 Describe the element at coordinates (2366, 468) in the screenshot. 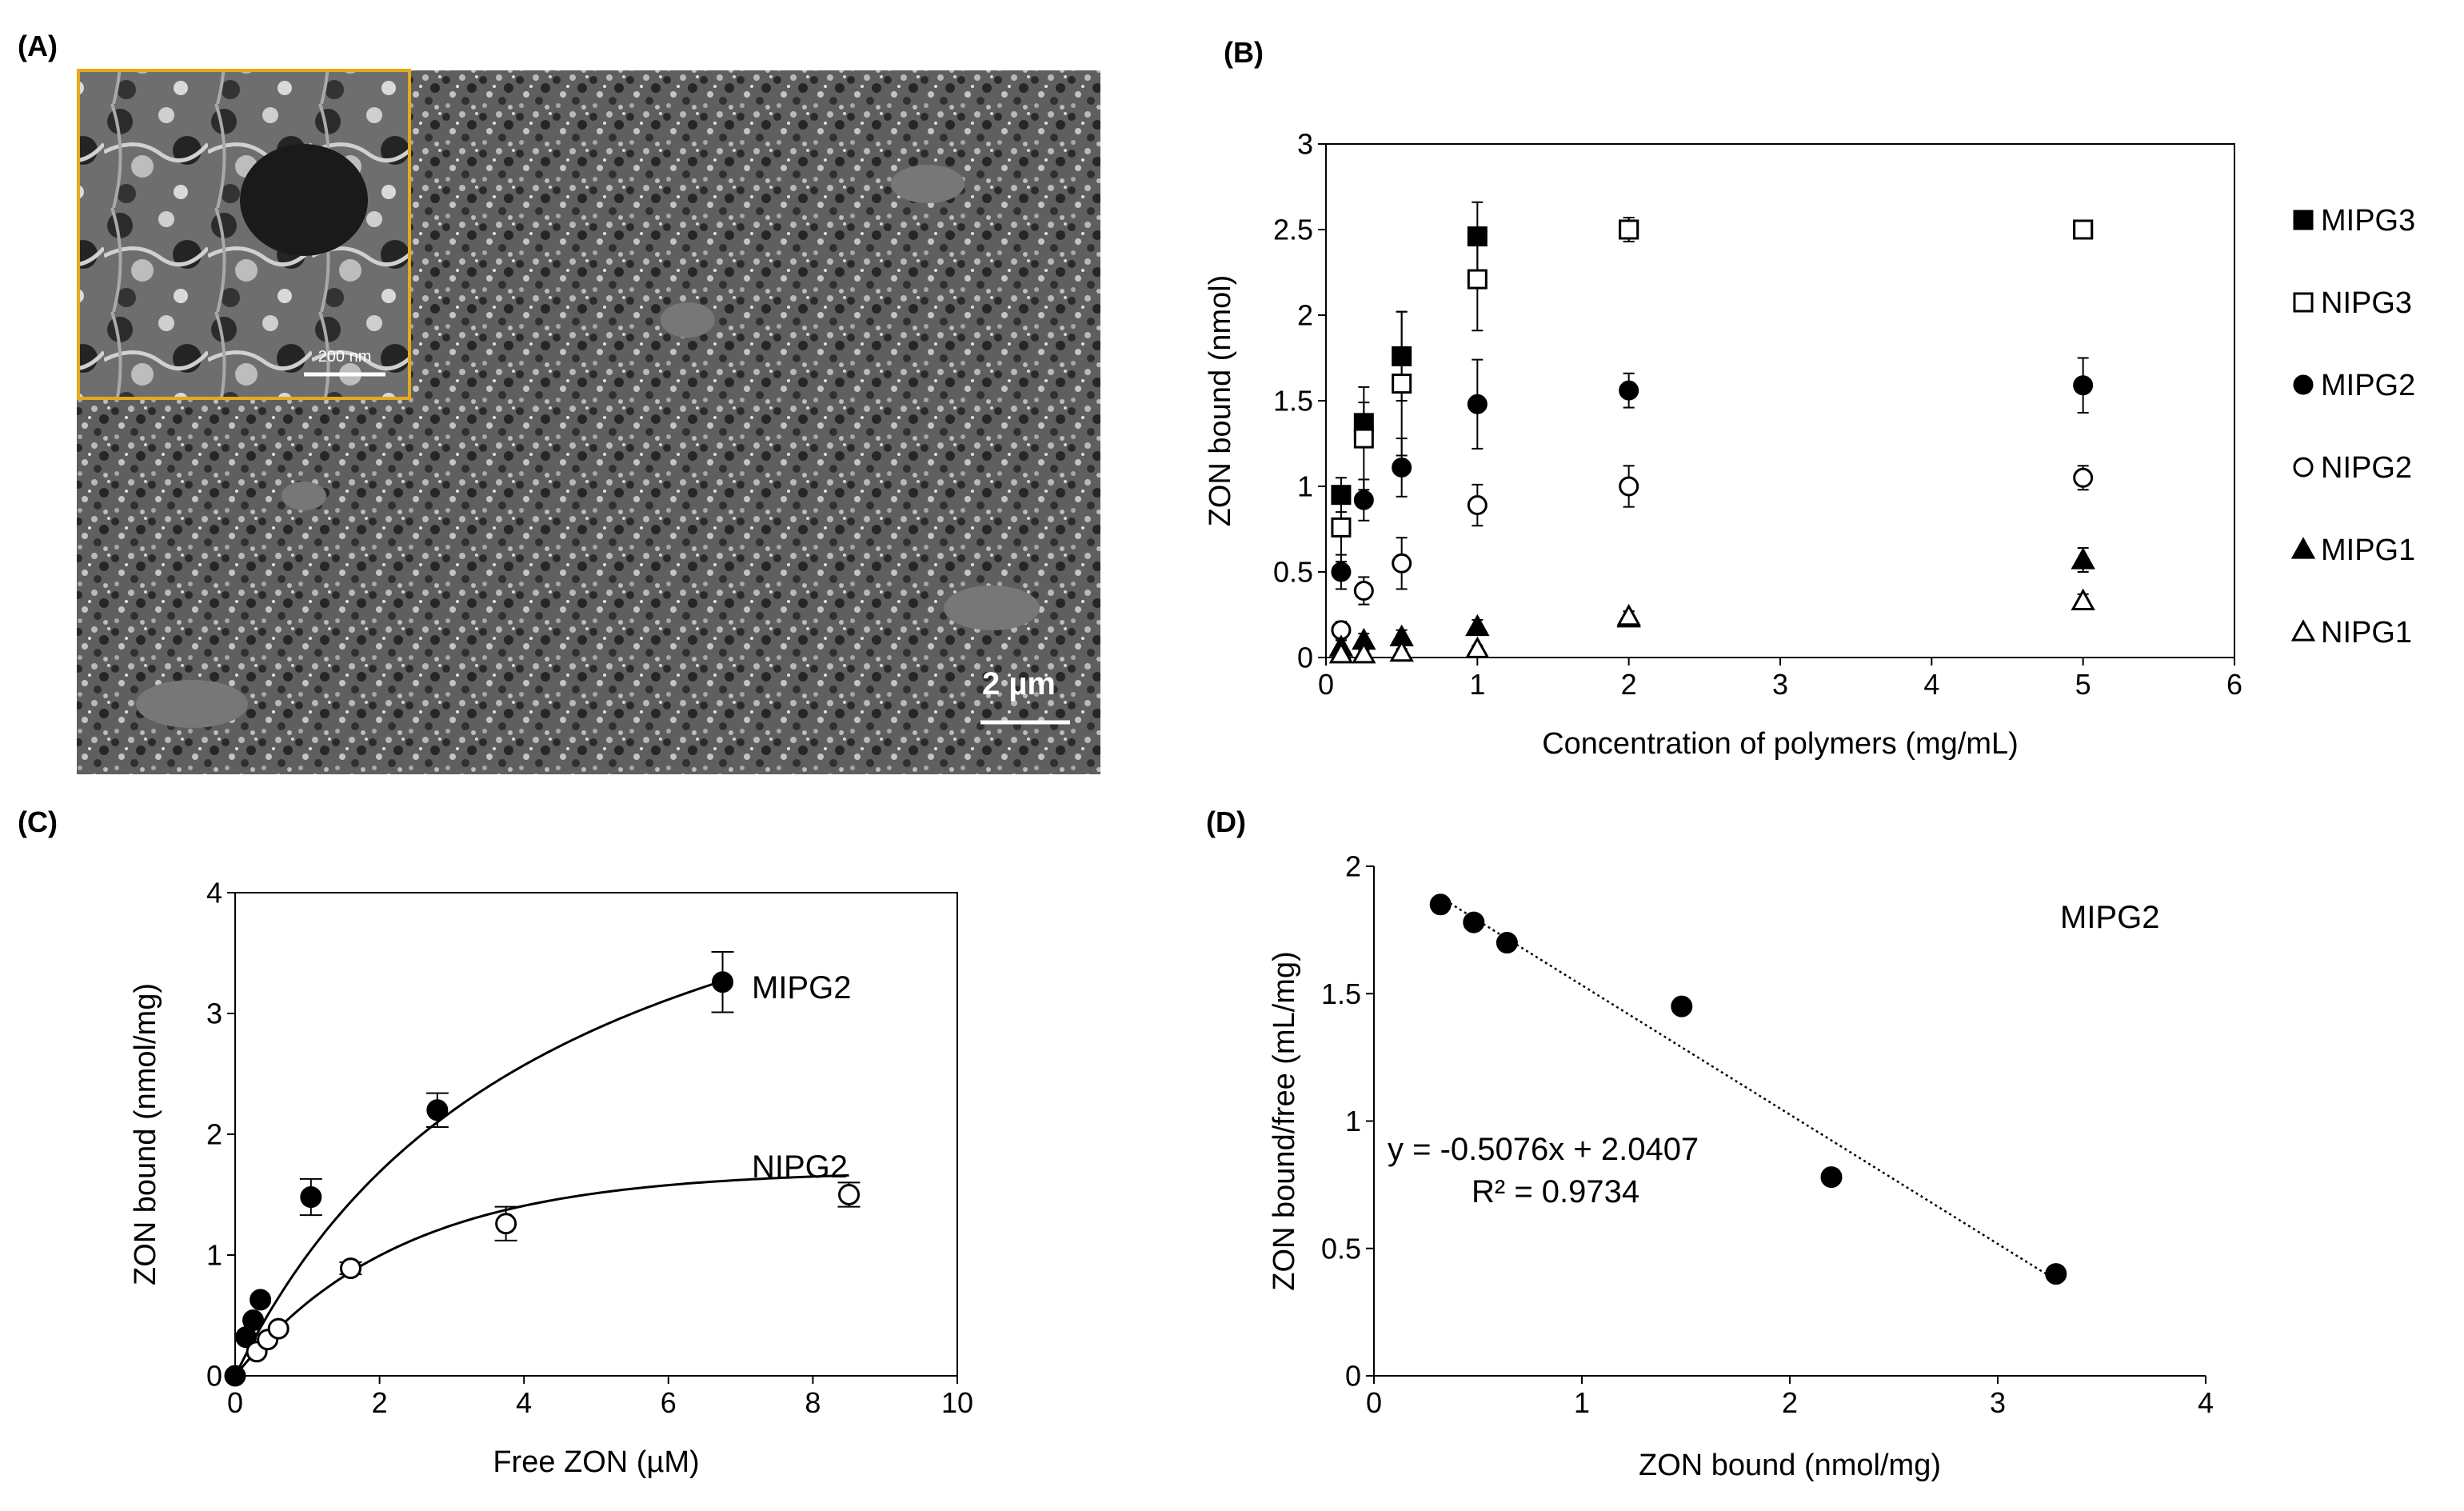

I see `legend-label-nipg2: NIPG2` at that location.